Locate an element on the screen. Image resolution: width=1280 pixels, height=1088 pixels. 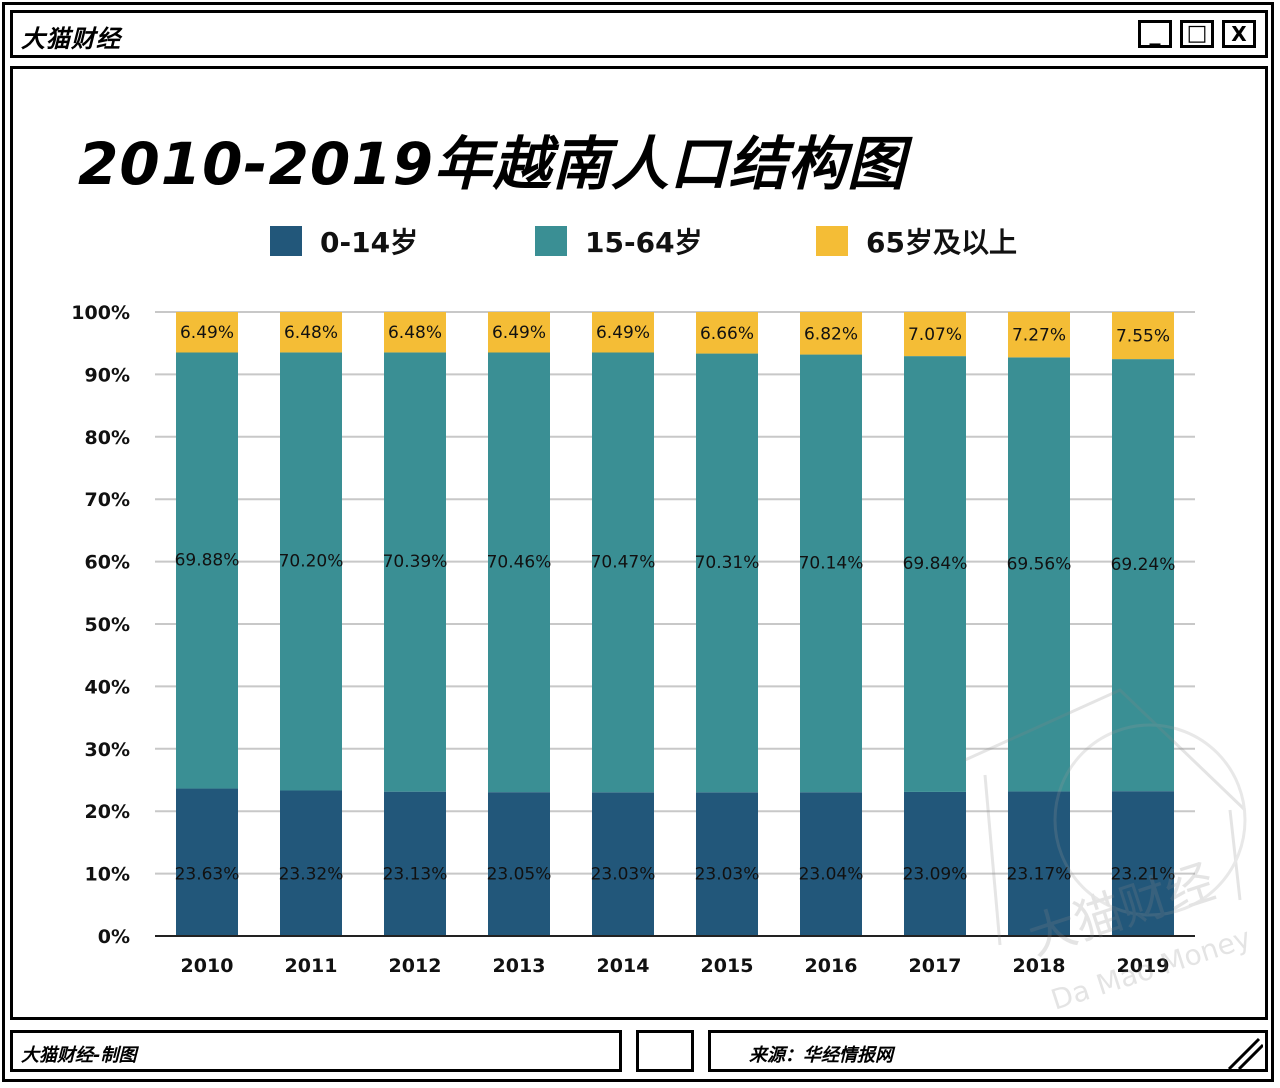
data-label: 70.39% is located at coordinates (415, 562).